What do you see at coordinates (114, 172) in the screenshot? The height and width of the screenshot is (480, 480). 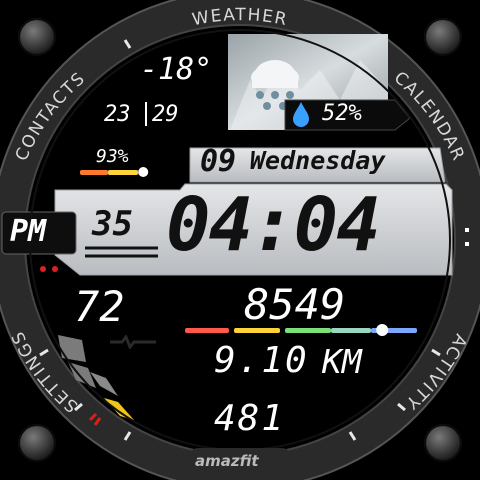 I see `battery-bar` at bounding box center [114, 172].